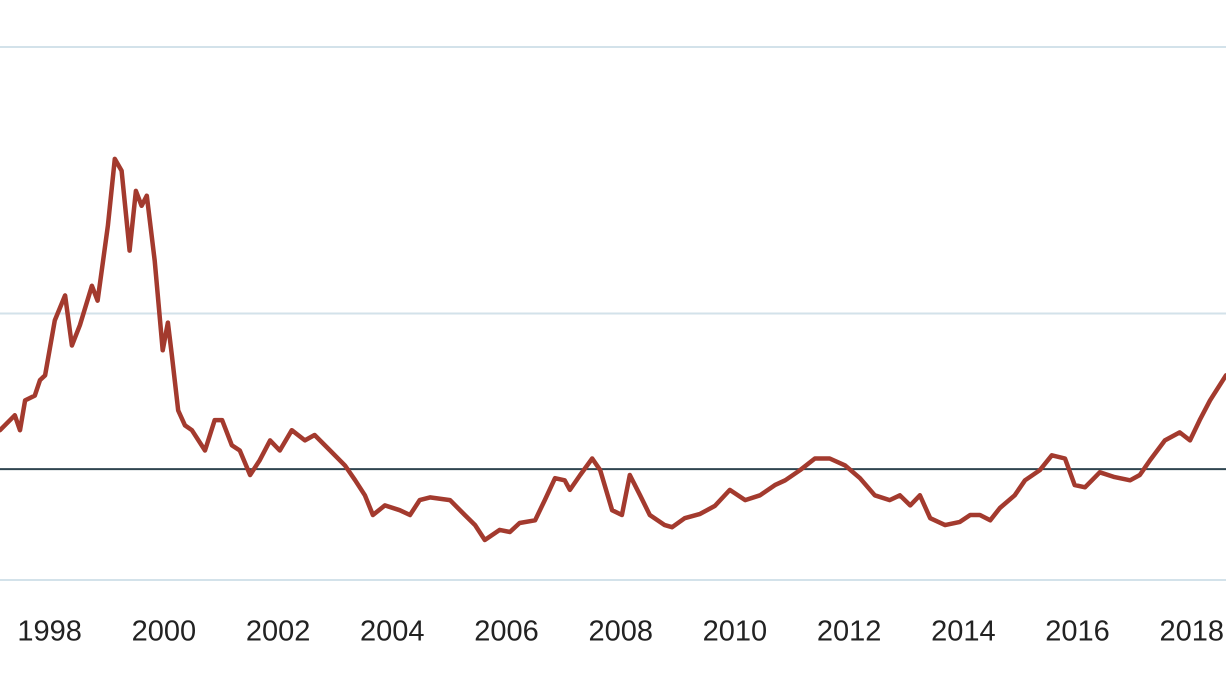 This screenshot has width=1226, height=690. I want to click on x-tick-label: 2014, so click(963, 632).